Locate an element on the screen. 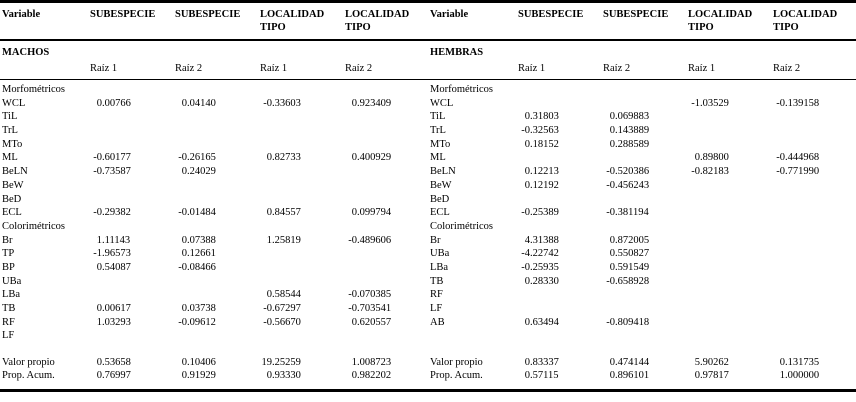 The height and width of the screenshot is (402, 856). cell-value: -0.489606 is located at coordinates (370, 240).